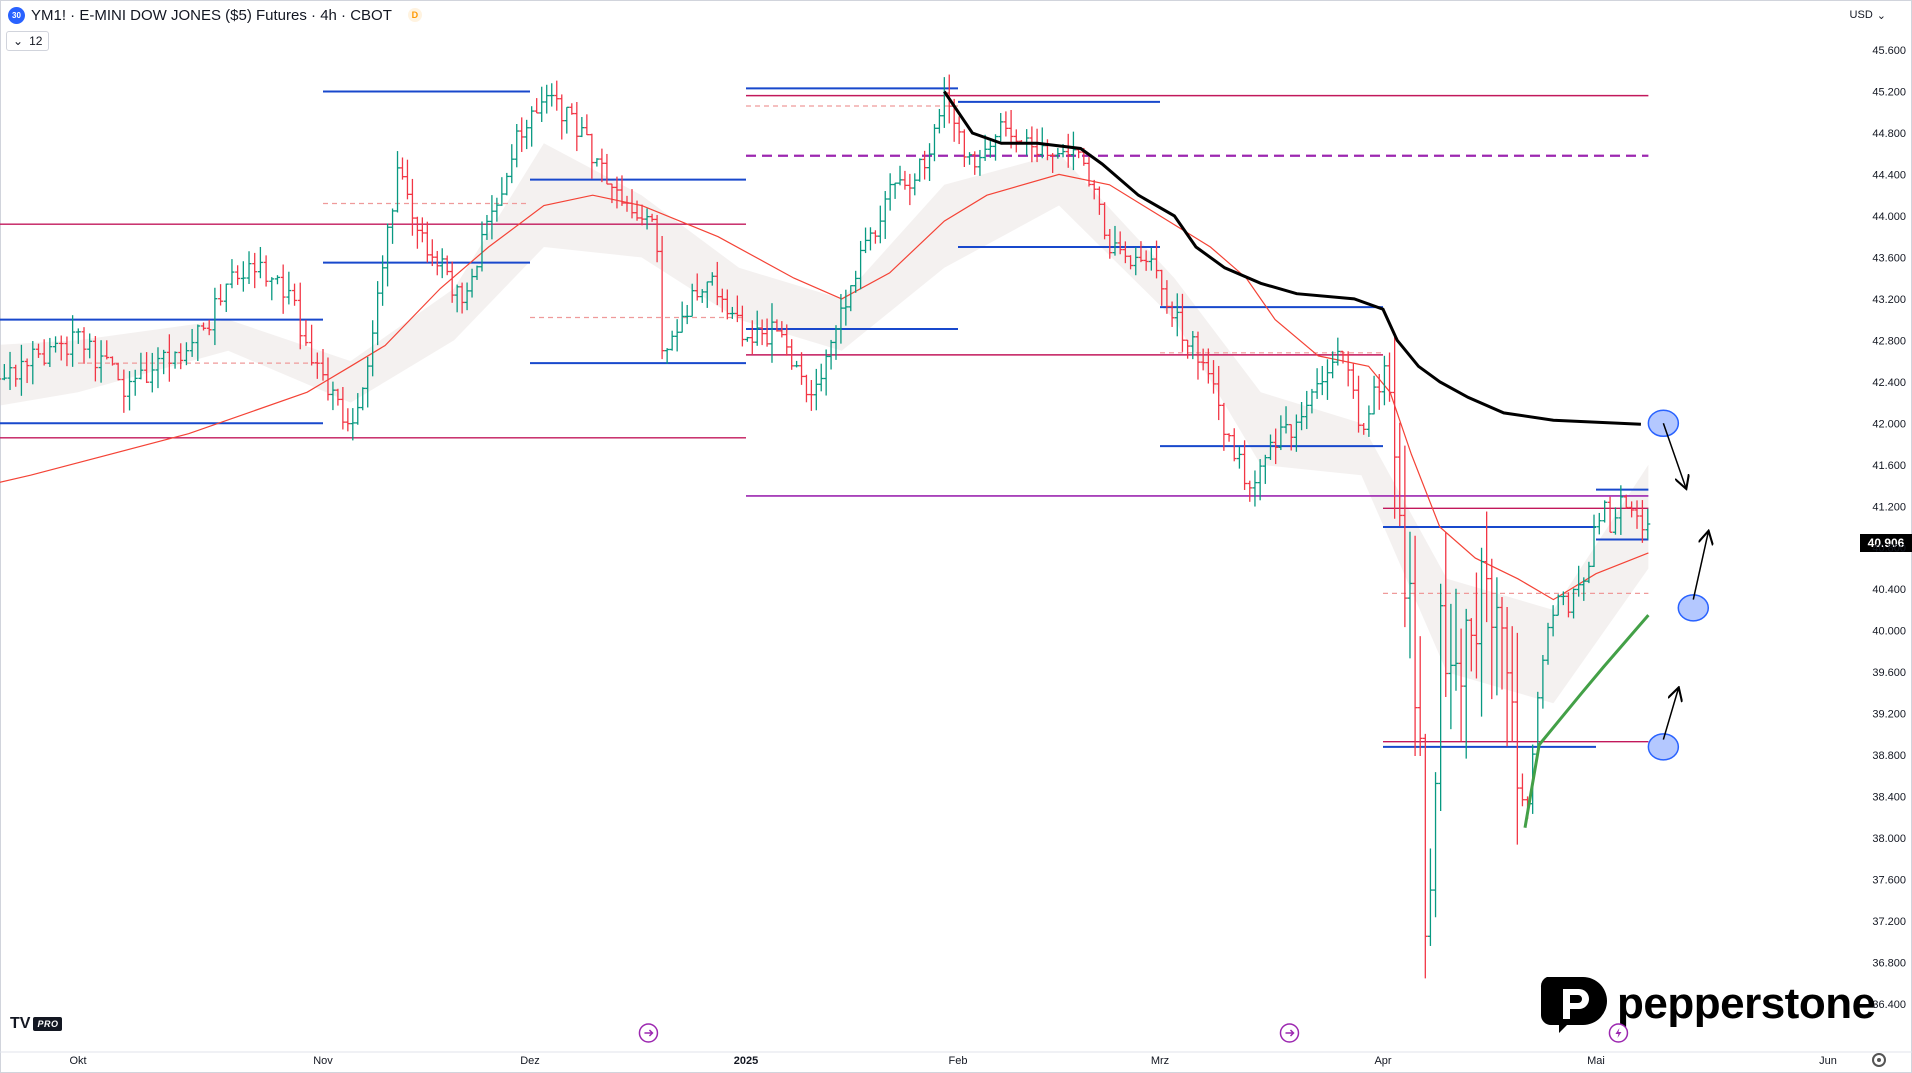 Image resolution: width=1912 pixels, height=1073 pixels. I want to click on delayed-data-badge: D, so click(414, 15).